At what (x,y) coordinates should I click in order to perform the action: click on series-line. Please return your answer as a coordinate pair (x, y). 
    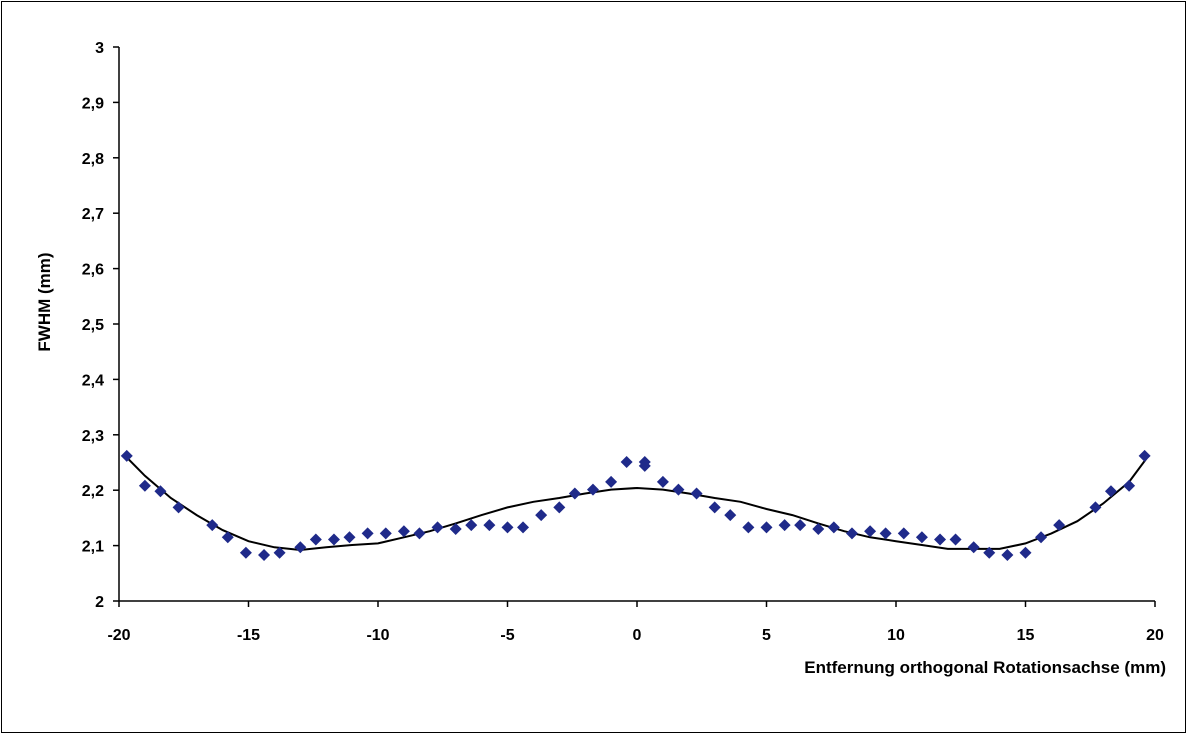
    Looking at the image, I should click on (637, 504).